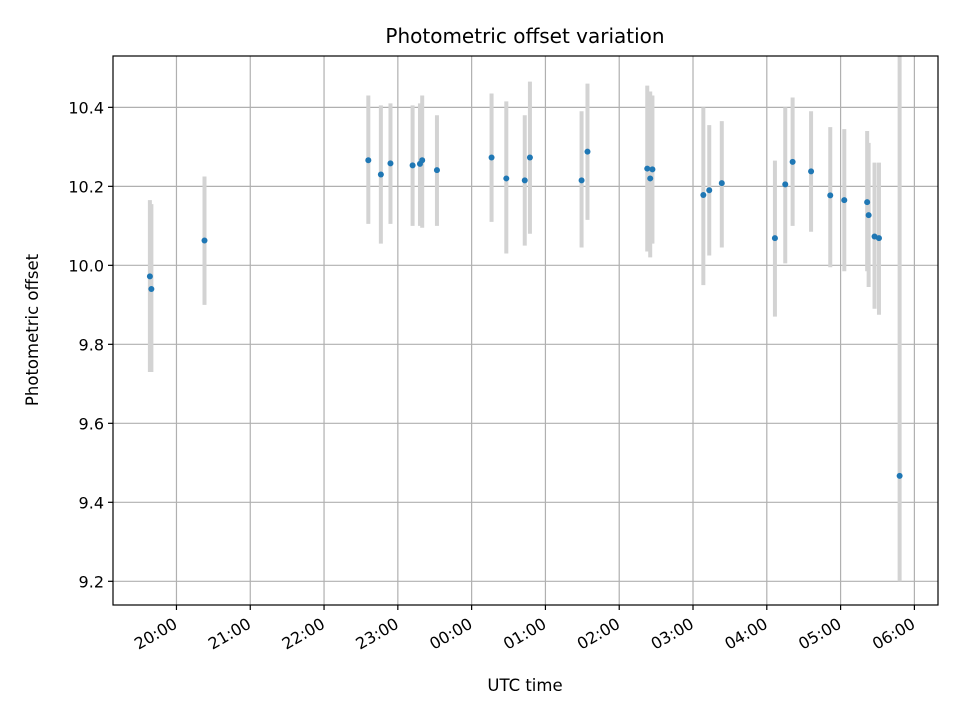  Describe the element at coordinates (229, 634) in the screenshot. I see `x-tick-label: 21:00` at that location.